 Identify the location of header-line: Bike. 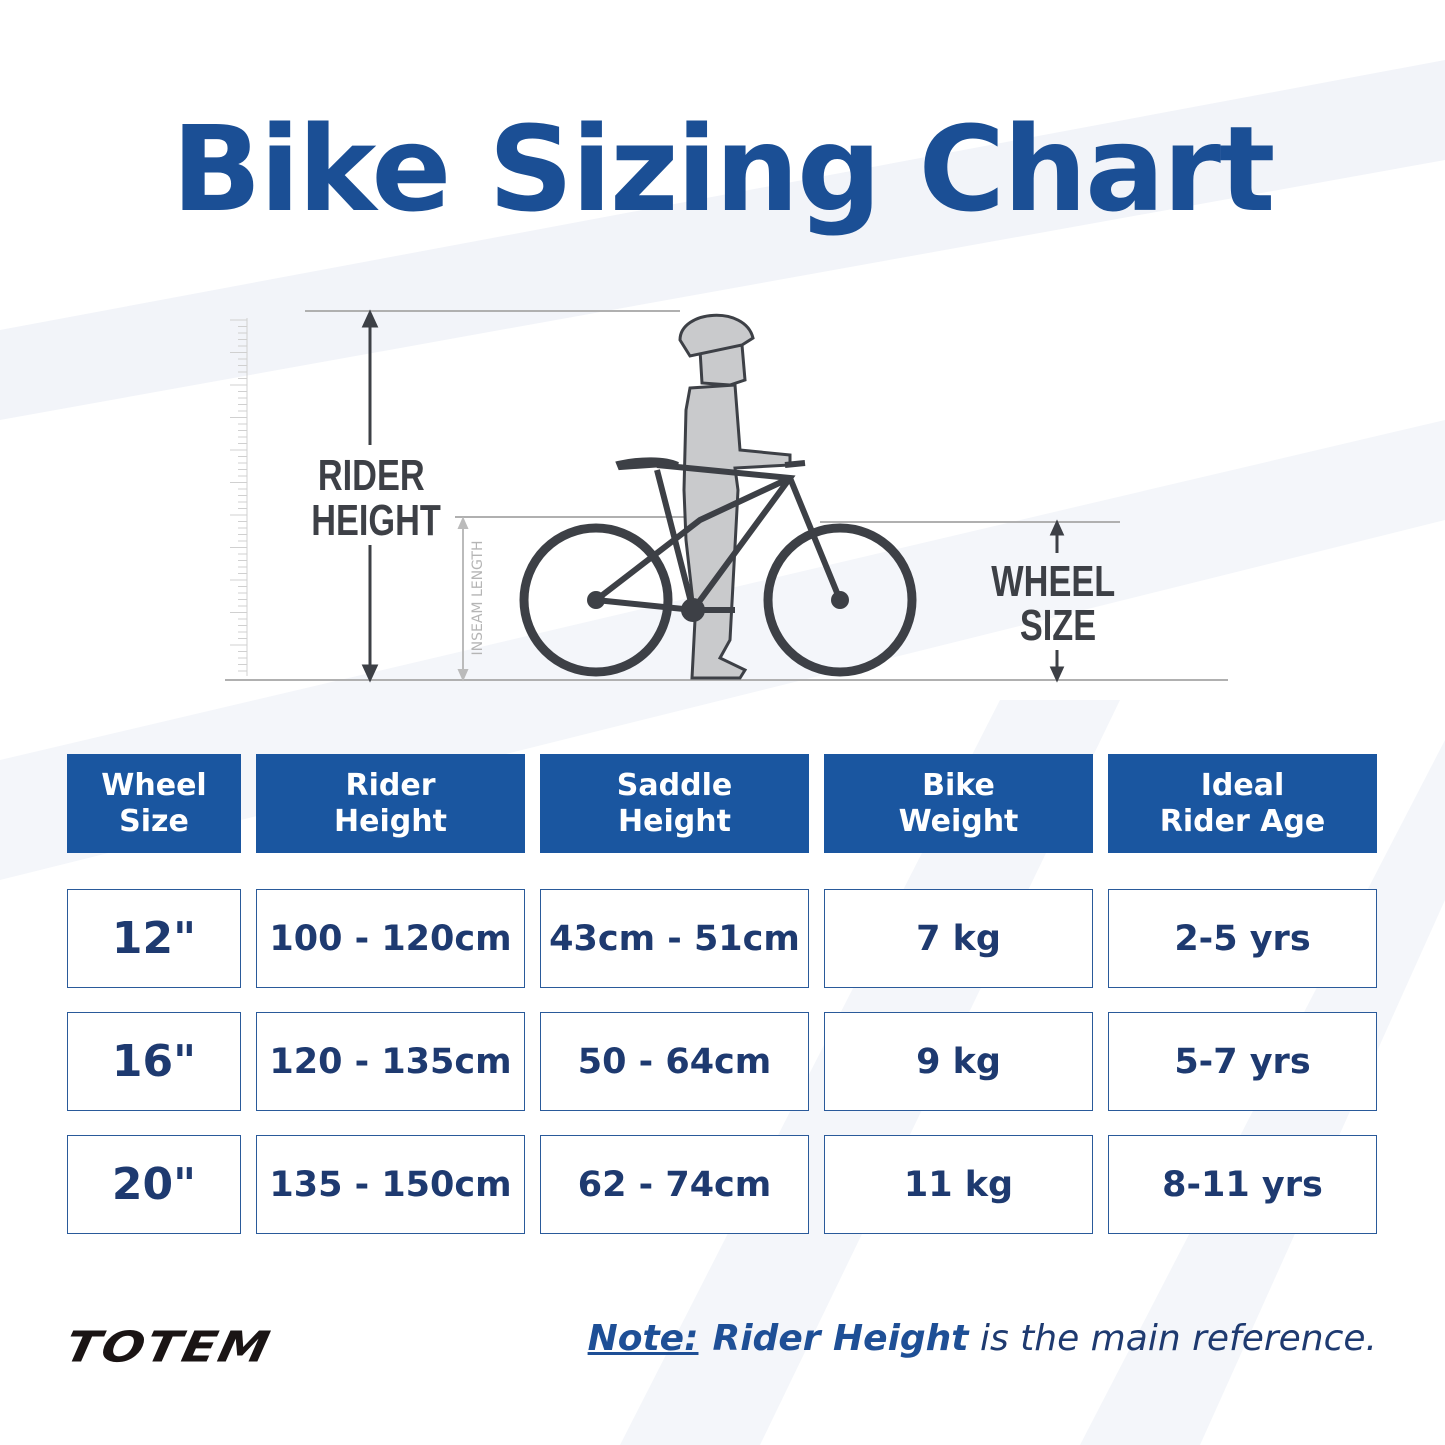
(958, 785).